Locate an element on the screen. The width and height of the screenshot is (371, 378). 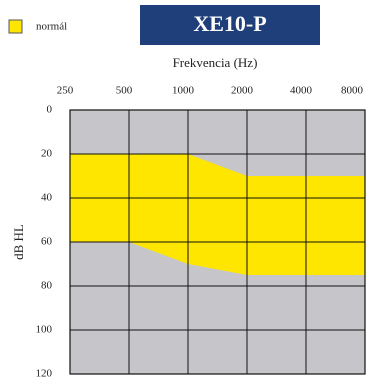
x-tick-label: 1000 is located at coordinates (183, 91).